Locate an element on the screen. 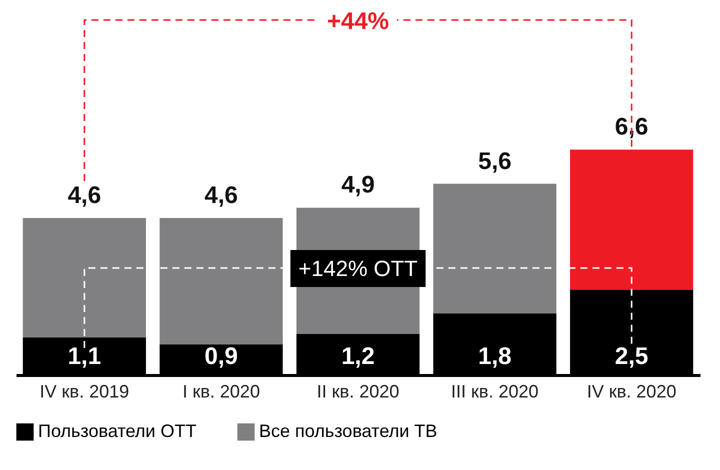 The height and width of the screenshot is (470, 720). total-label: 4,9 is located at coordinates (358, 185).